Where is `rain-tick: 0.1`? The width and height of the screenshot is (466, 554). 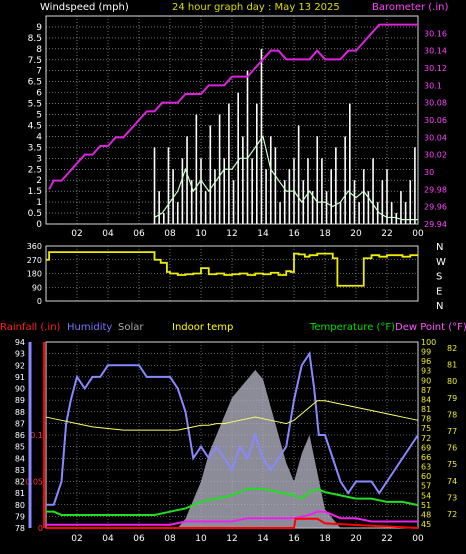 rain-tick: 0.1 is located at coordinates (36, 435).